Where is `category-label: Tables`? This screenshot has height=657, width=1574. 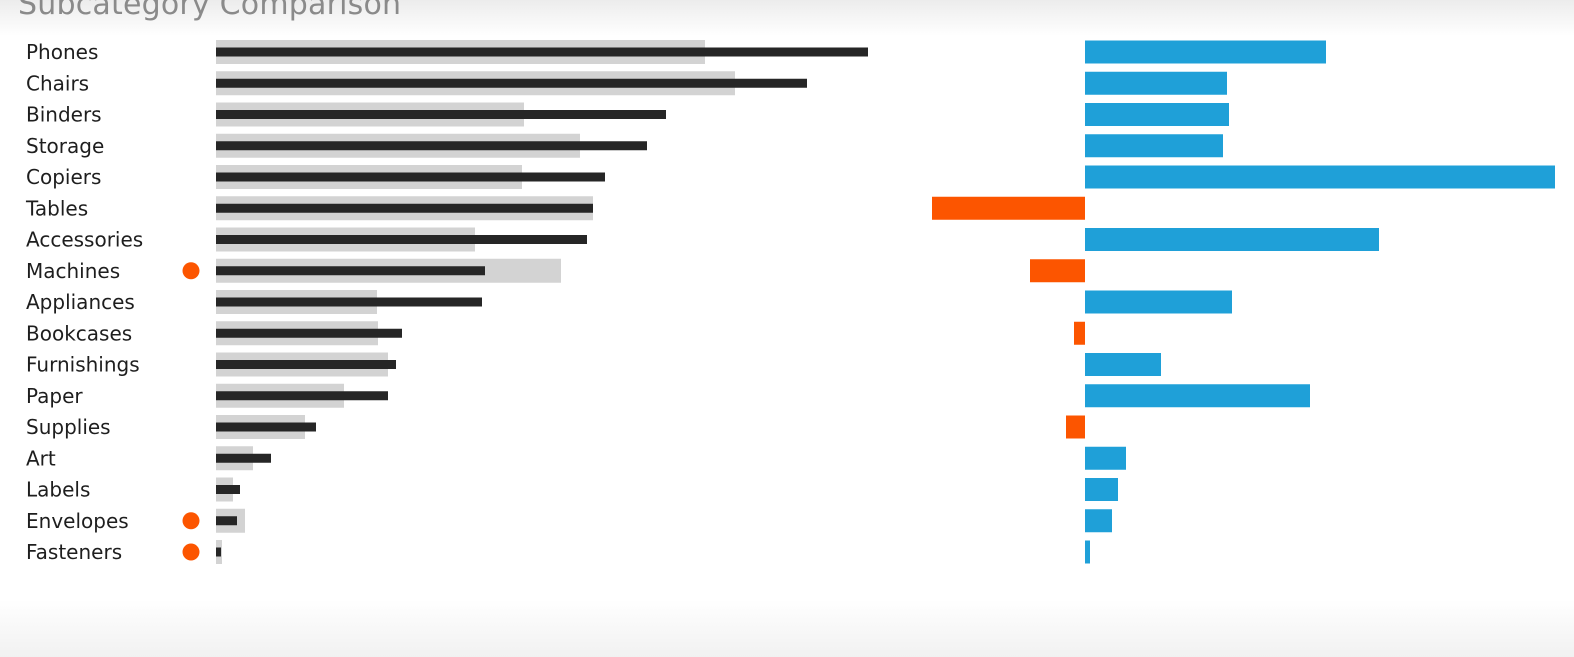
category-label: Tables is located at coordinates (56, 208).